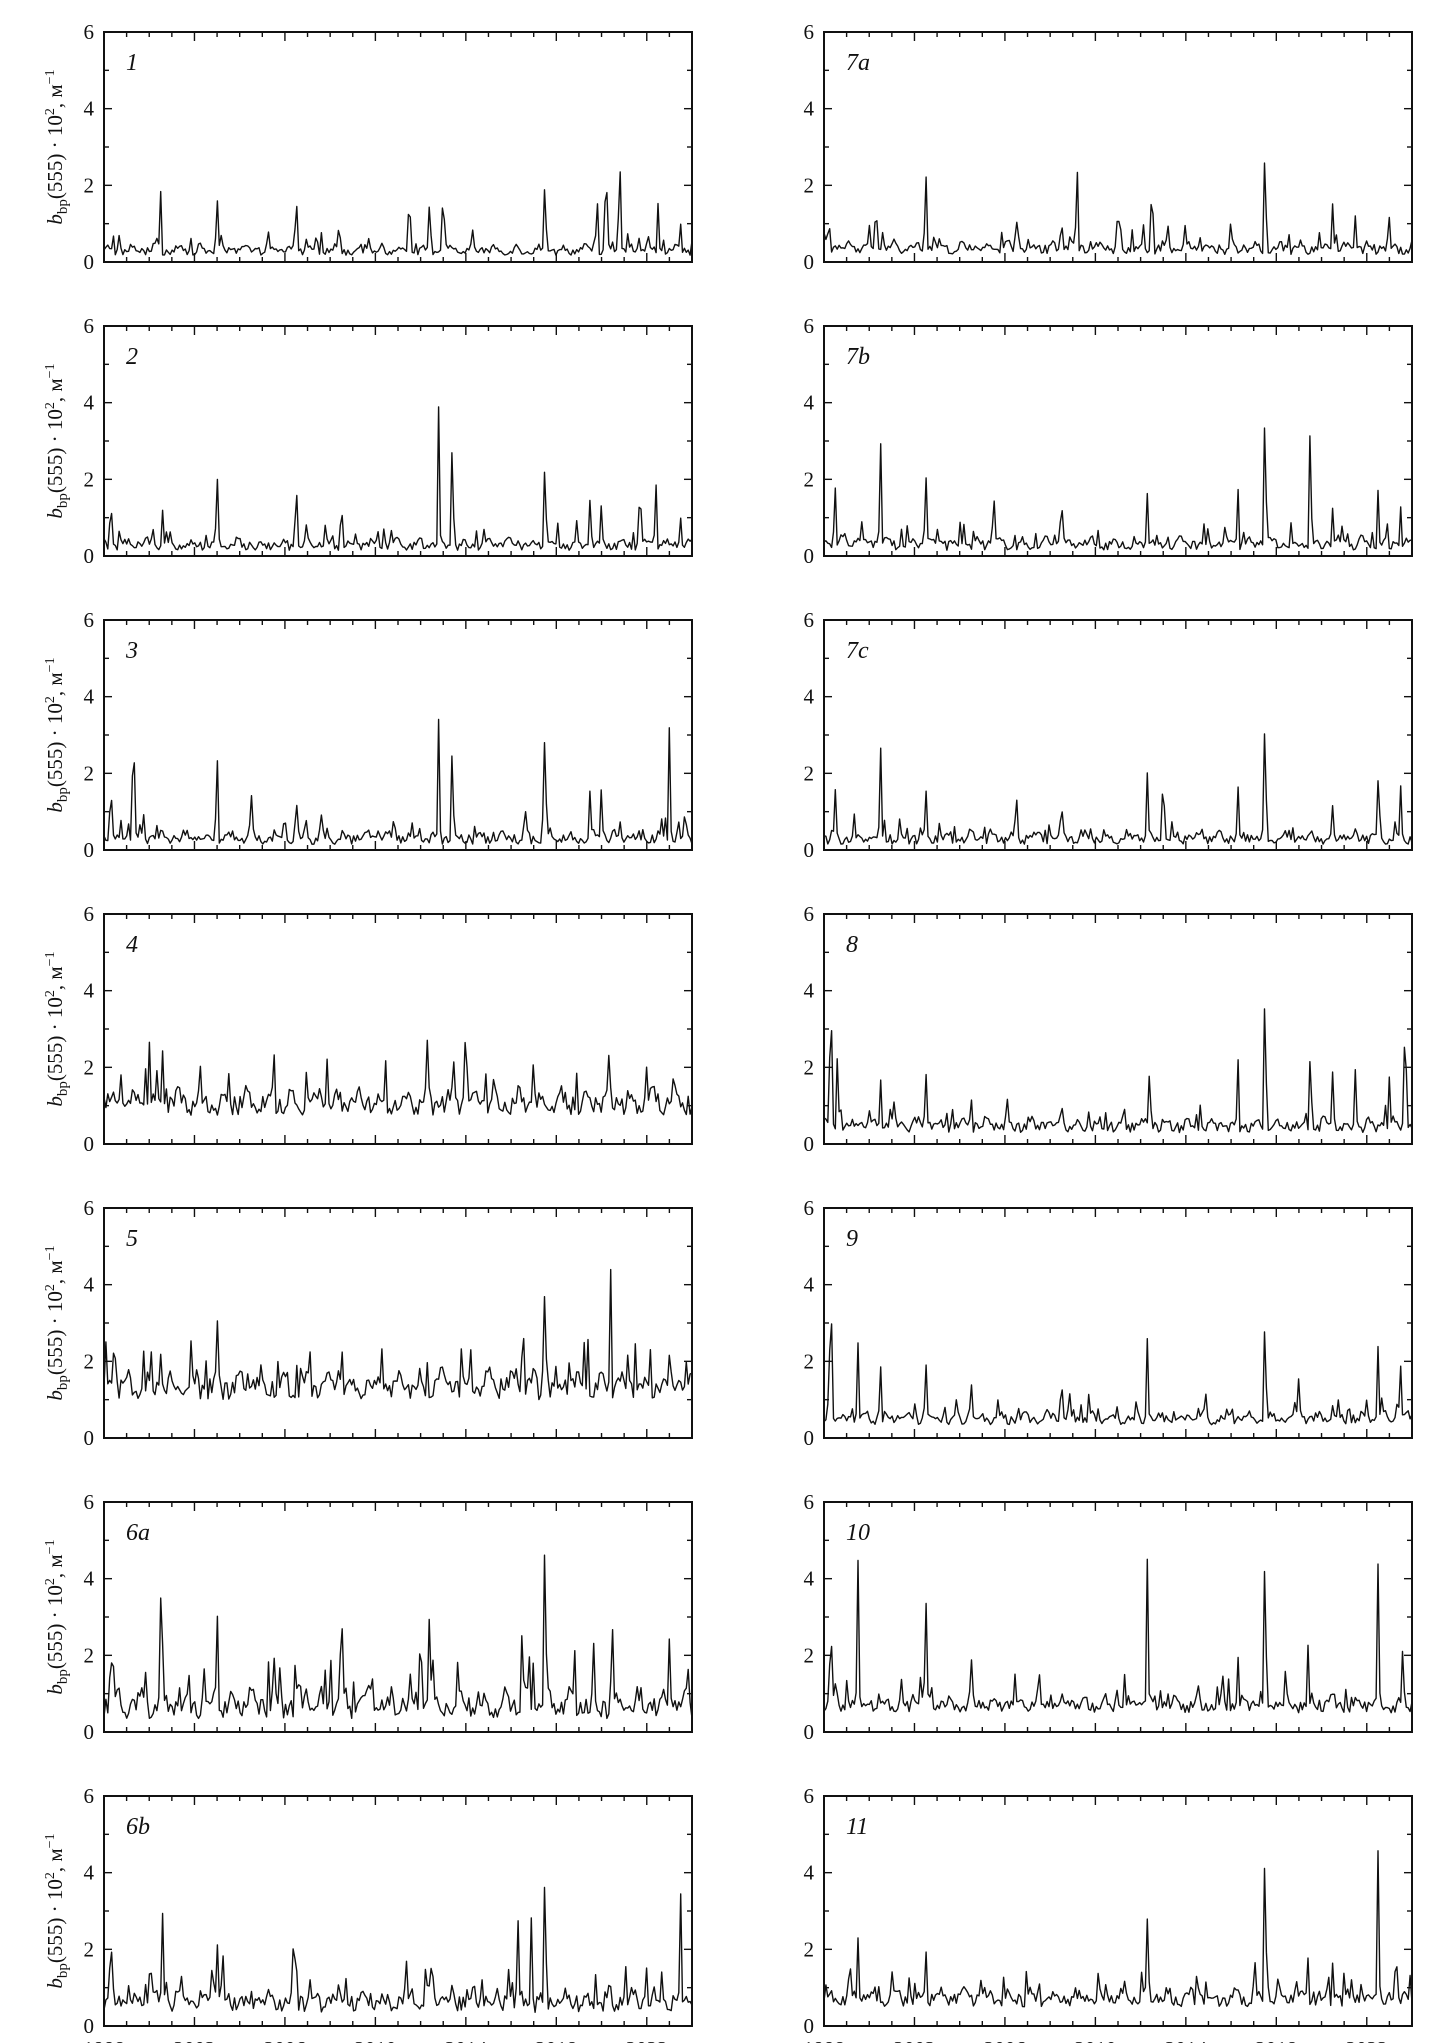  I want to click on panel-label: 8, so click(852, 945).